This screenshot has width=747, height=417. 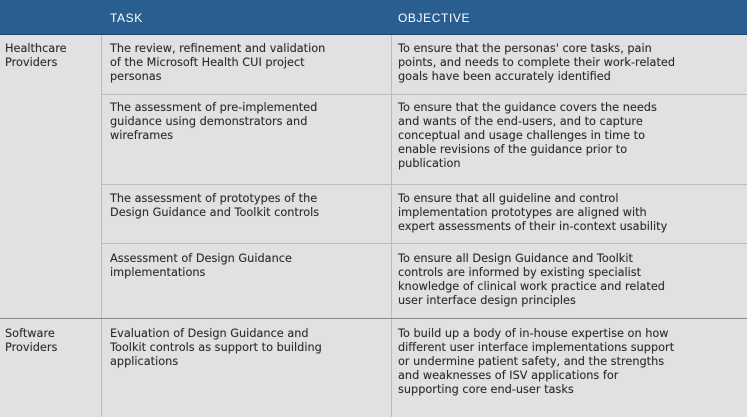 What do you see at coordinates (36, 55) in the screenshot?
I see `group-label-healthcare: Healthcare Providers` at bounding box center [36, 55].